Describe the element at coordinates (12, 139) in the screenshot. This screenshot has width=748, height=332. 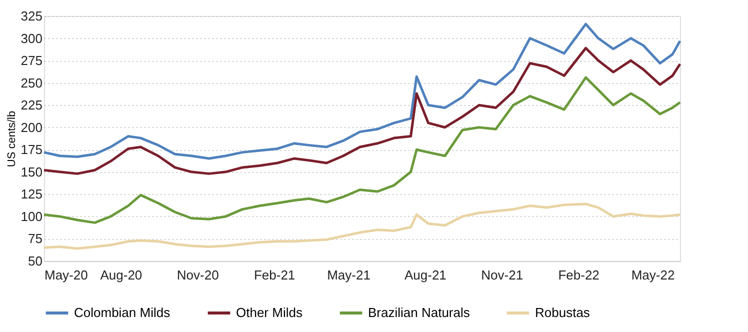
I see `y-axis-title: US cents/lb` at that location.